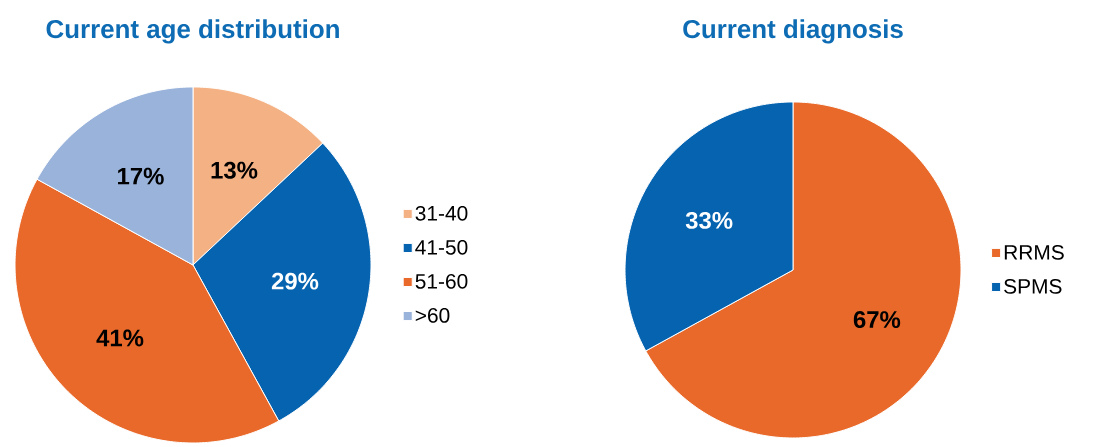 This screenshot has width=1113, height=447. Describe the element at coordinates (1034, 252) in the screenshot. I see `legend-label: RRMS` at that location.